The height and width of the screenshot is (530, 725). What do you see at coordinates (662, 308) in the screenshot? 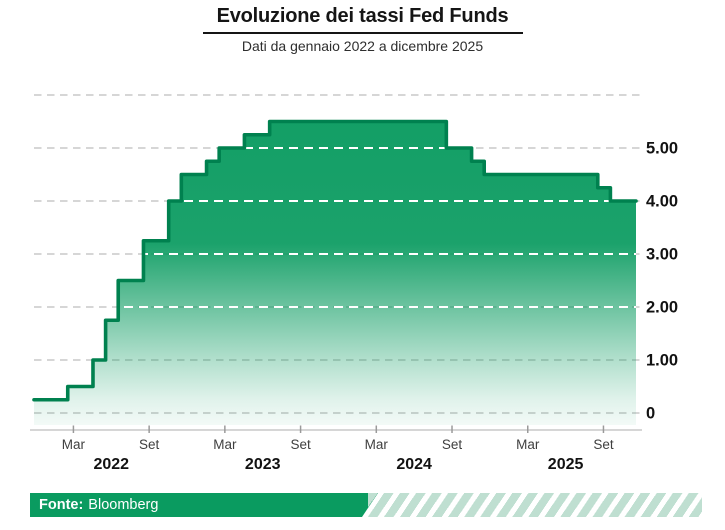
I see `svg-text: 2.00` at bounding box center [662, 308].